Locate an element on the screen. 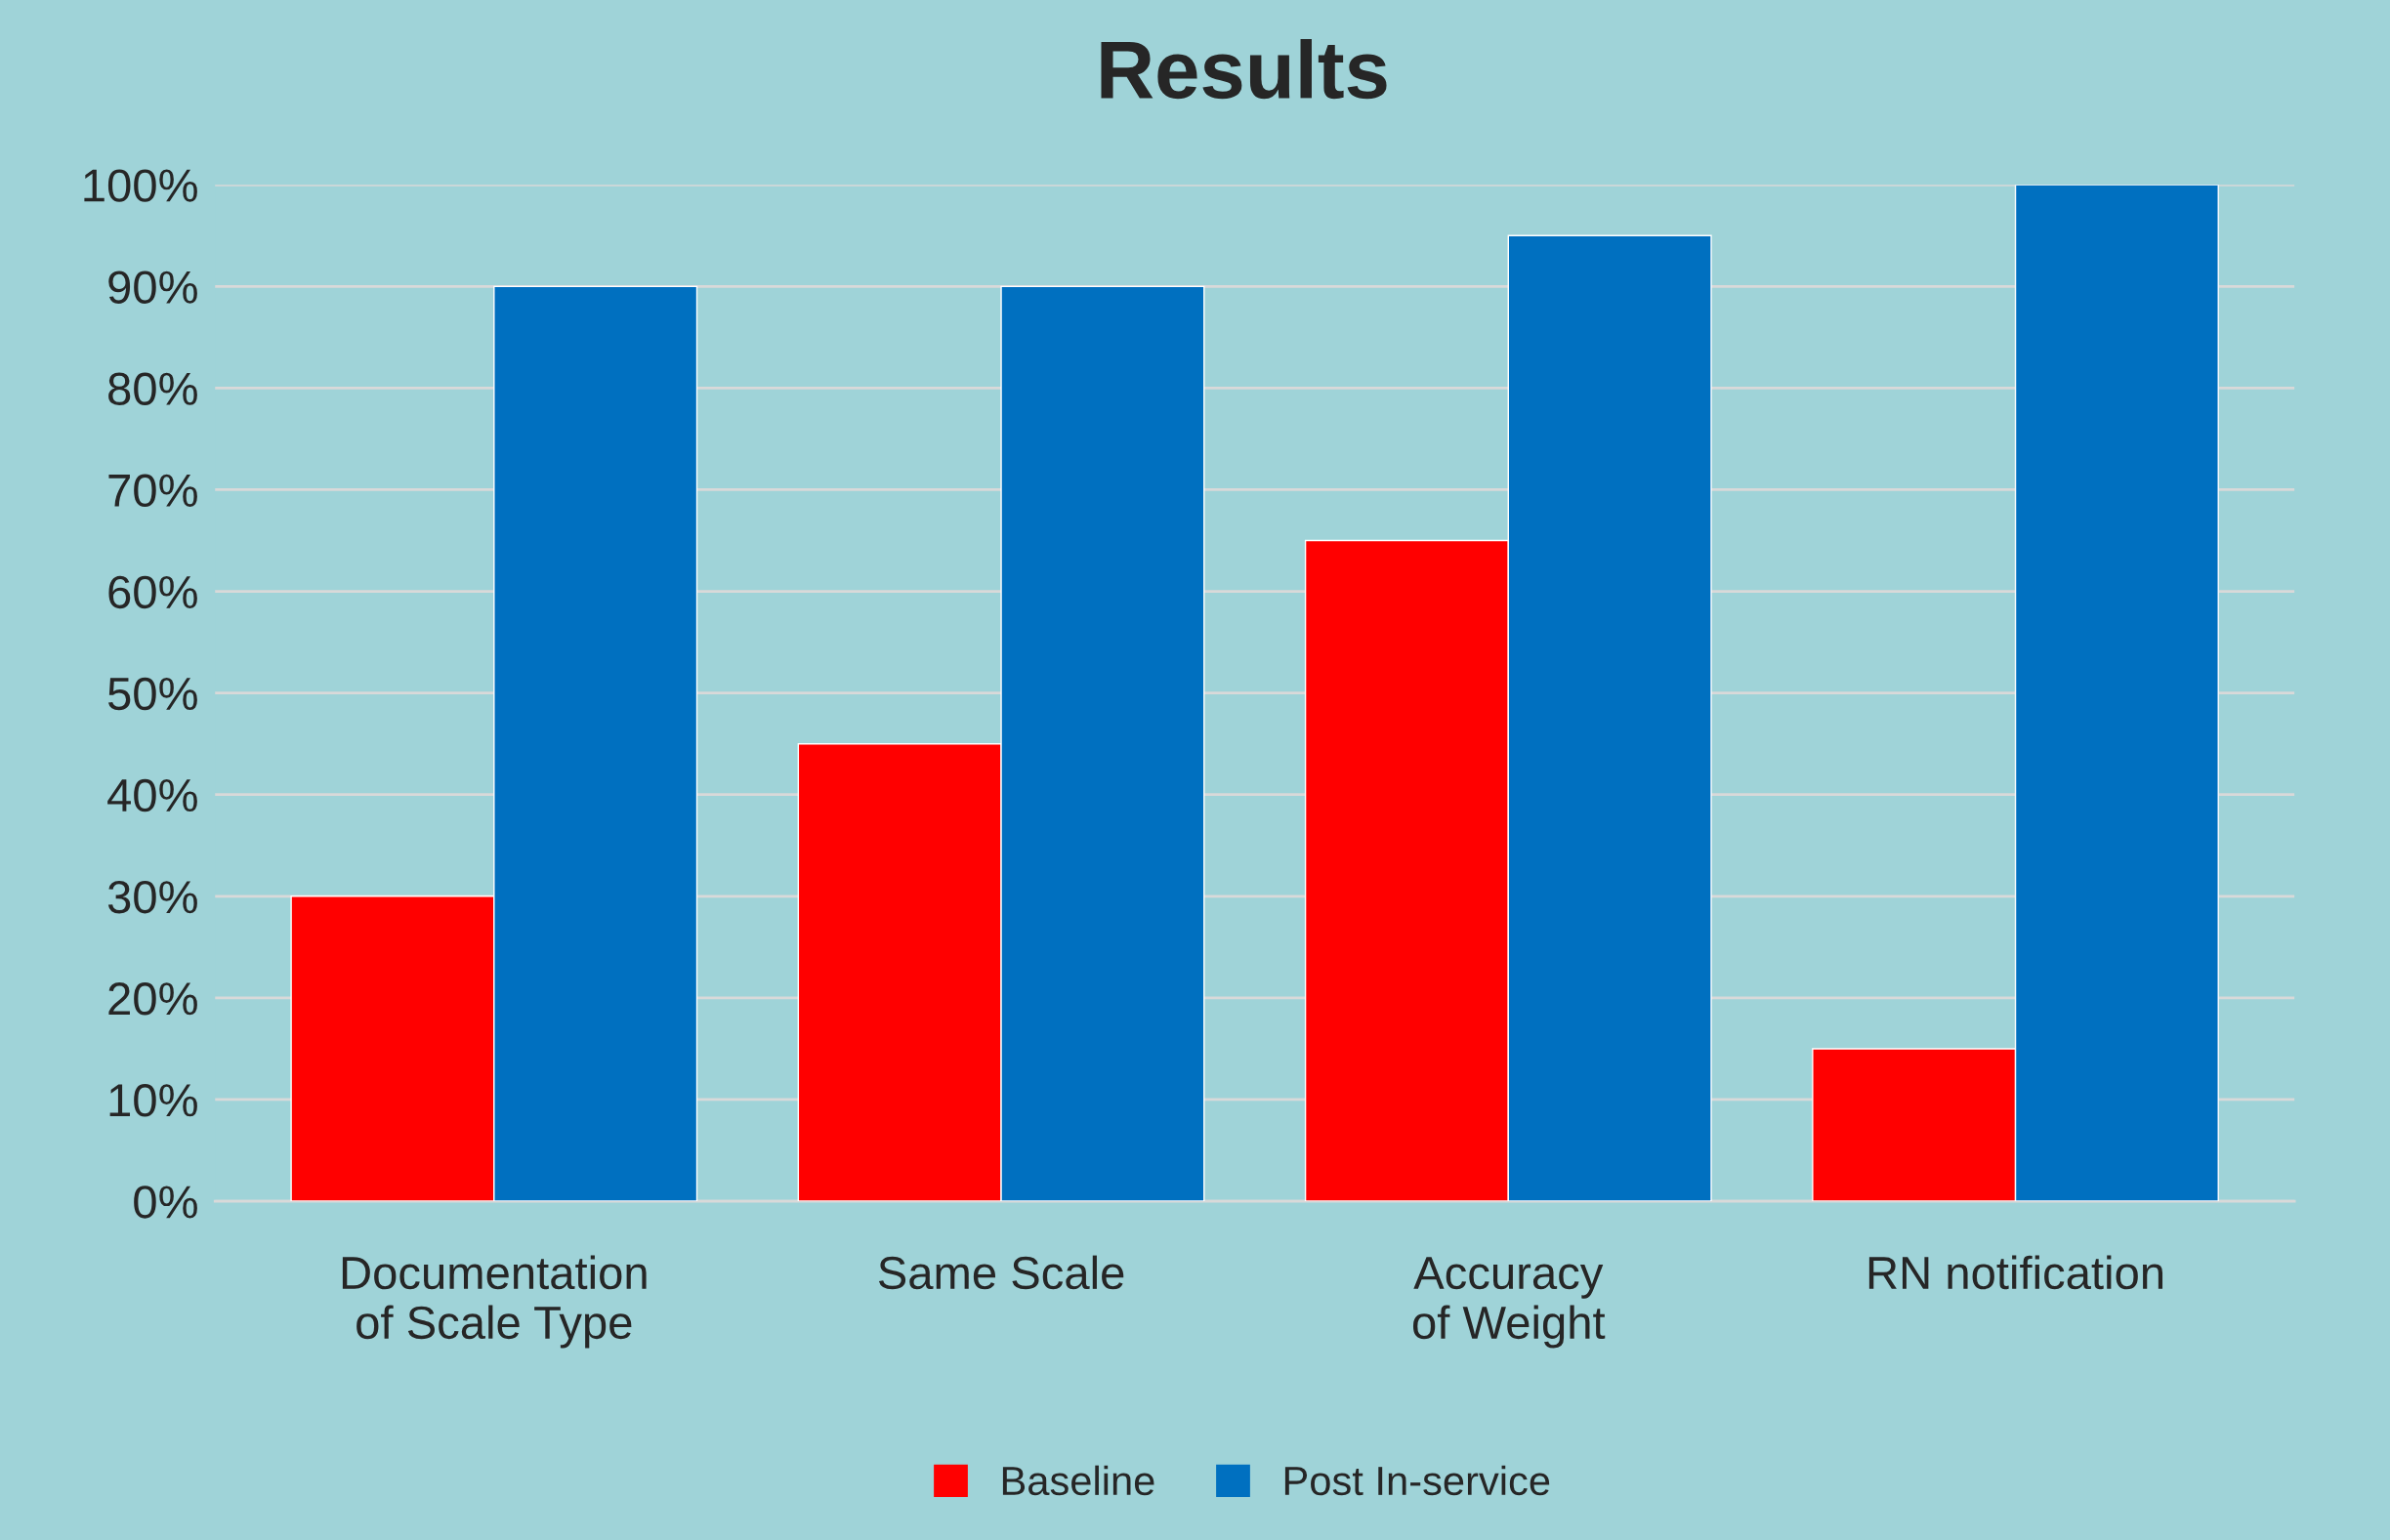 The width and height of the screenshot is (2390, 1540). legend-label: Post In-service is located at coordinates (1417, 1480).